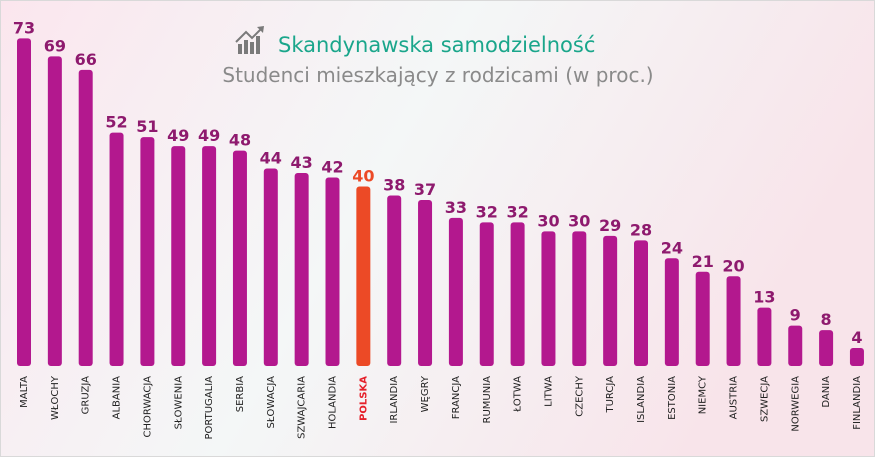  What do you see at coordinates (117, 398) in the screenshot?
I see `x-tick-label: ALBANIA` at bounding box center [117, 398].